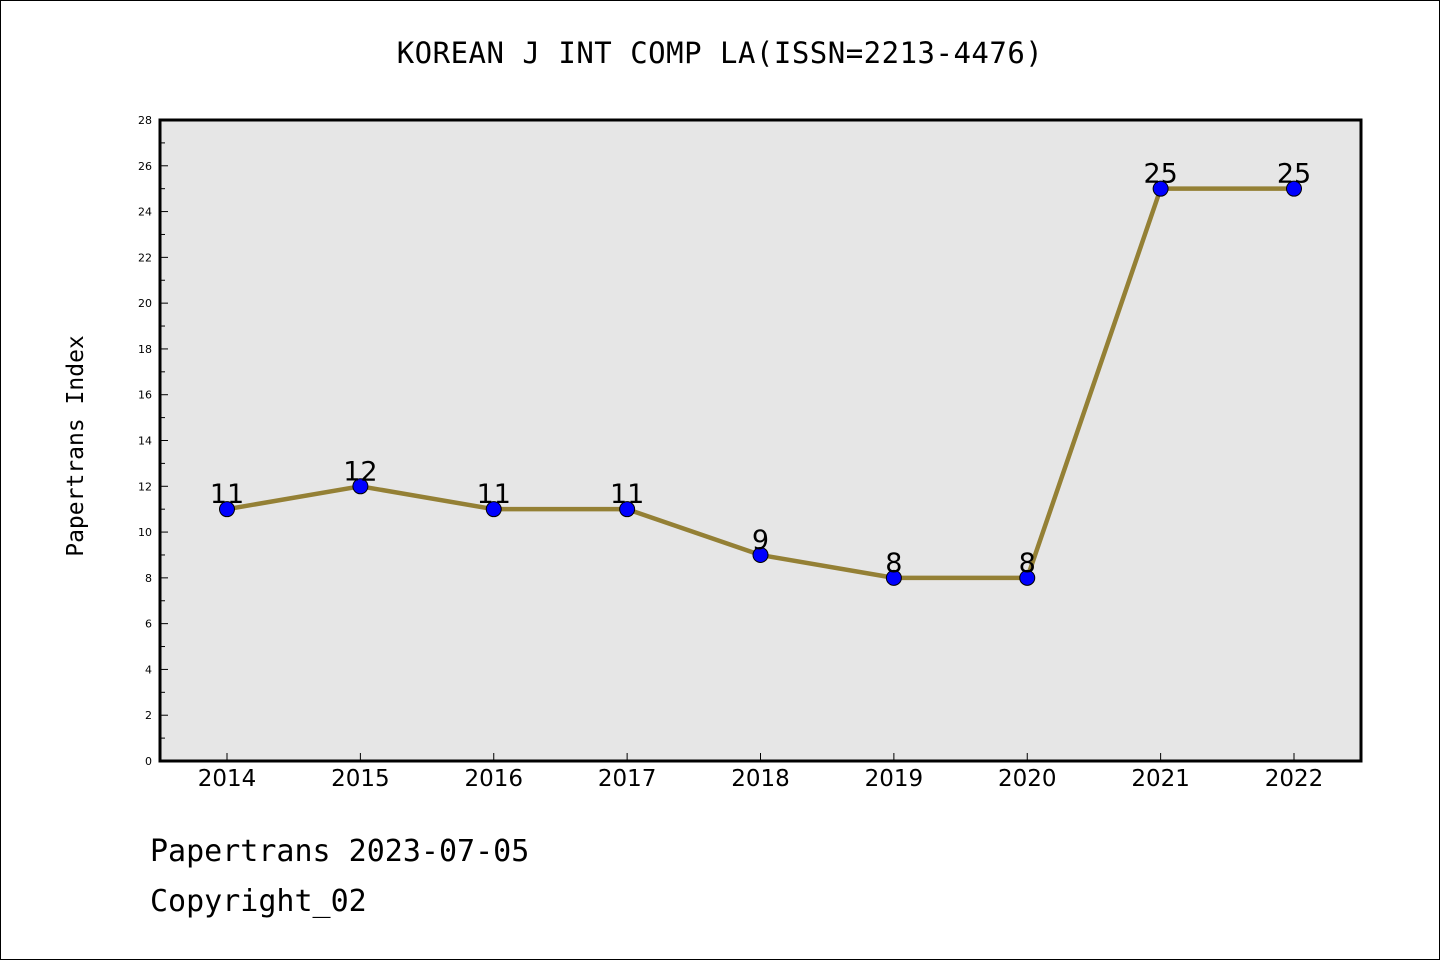 The height and width of the screenshot is (960, 1440). What do you see at coordinates (148, 669) in the screenshot?
I see `y-tick-label: 4` at bounding box center [148, 669].